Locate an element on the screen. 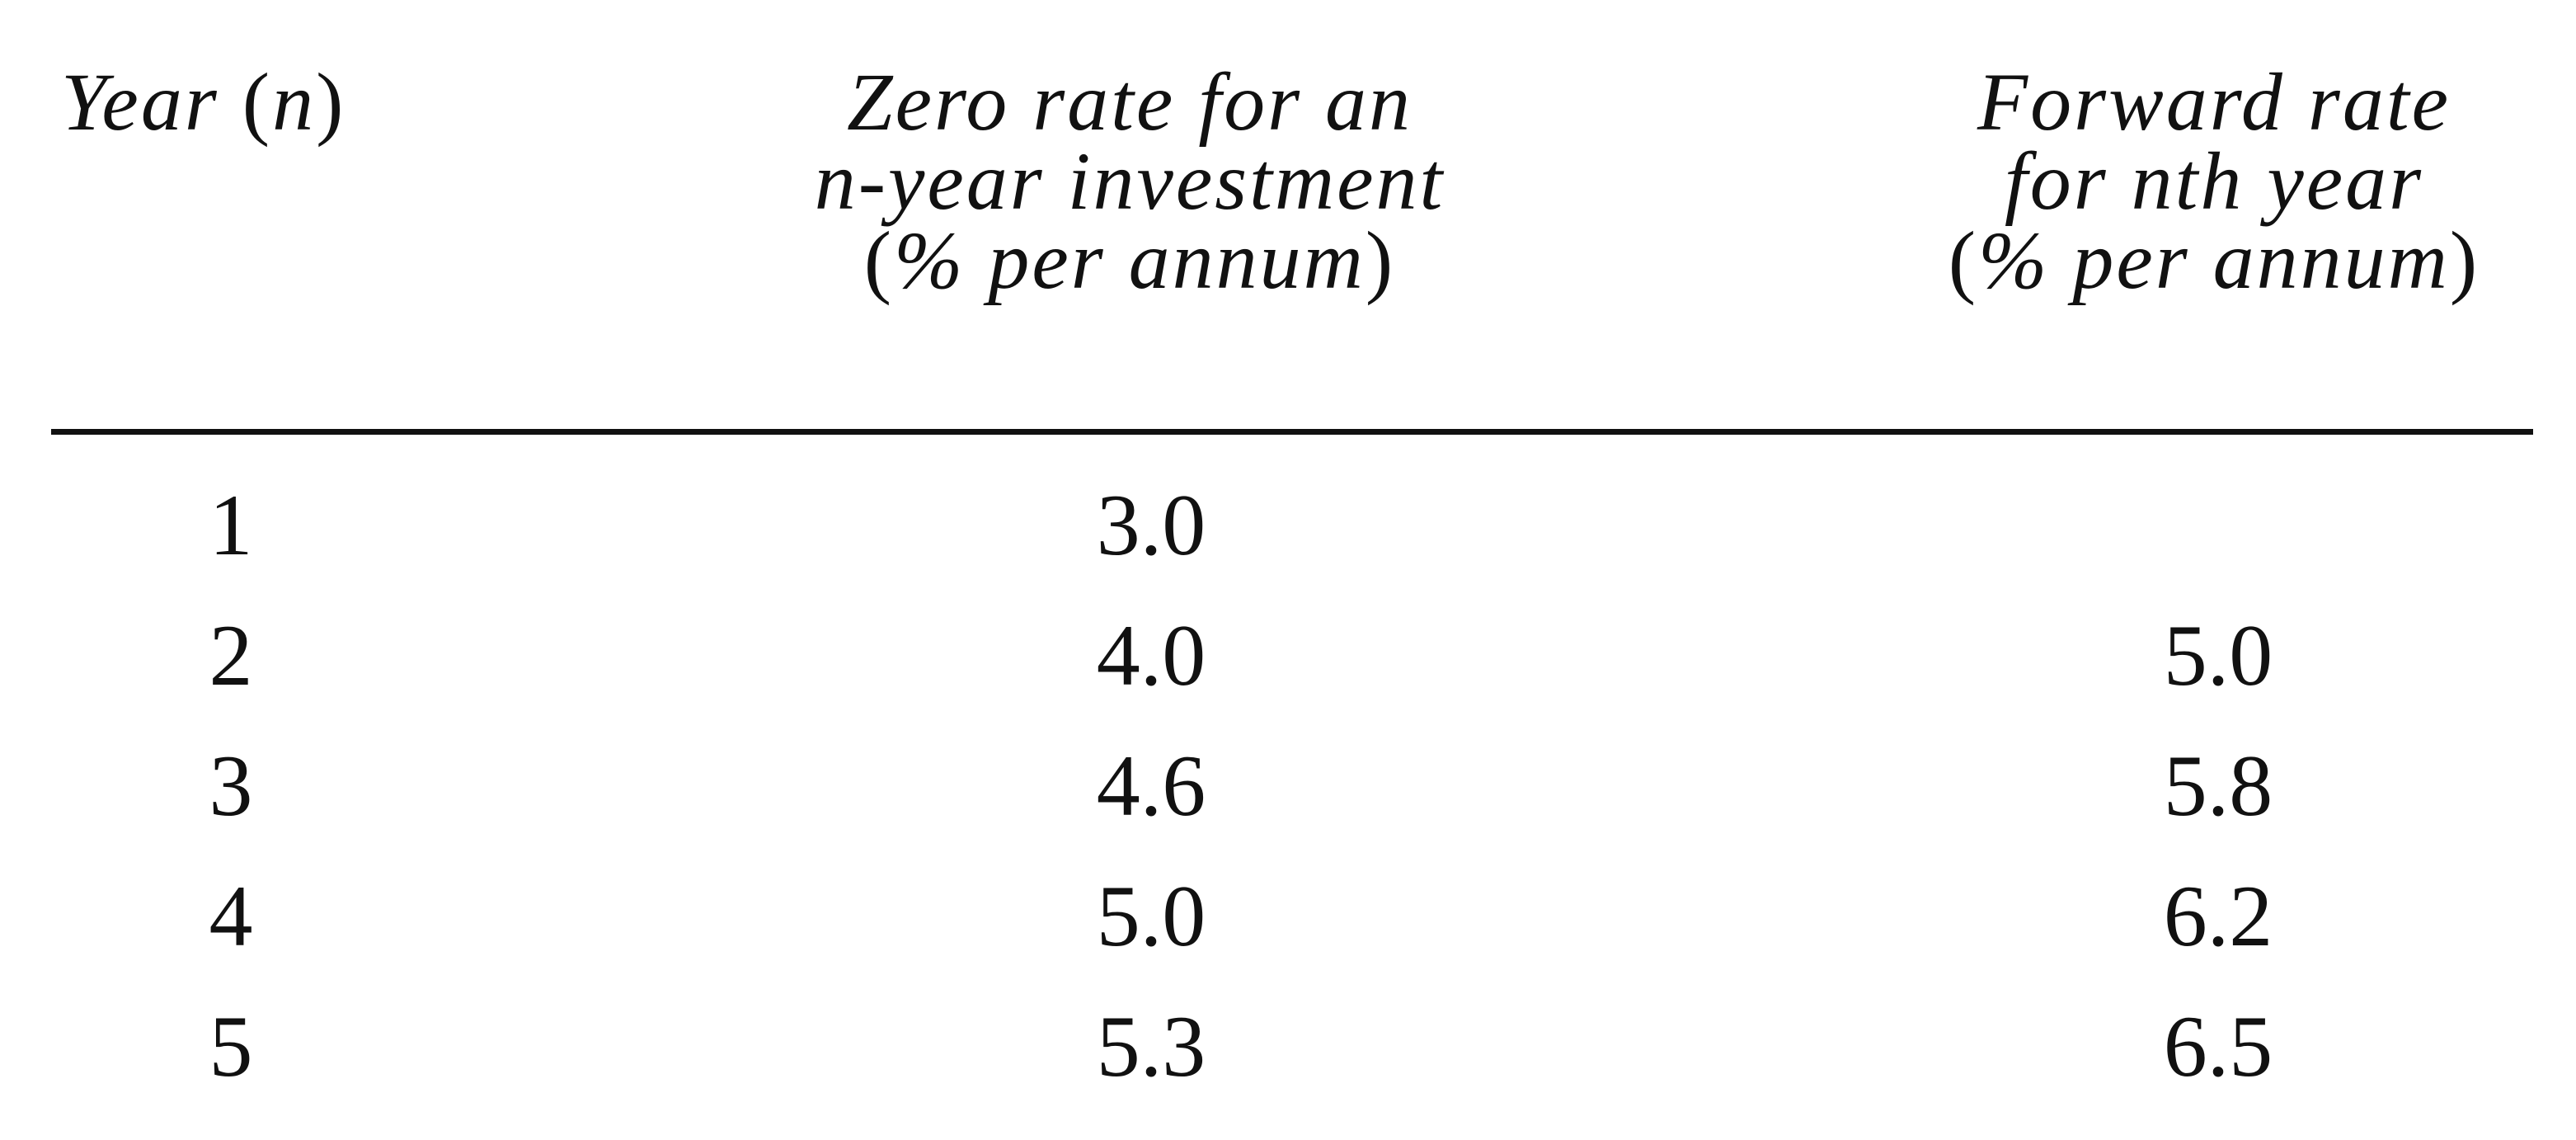 The height and width of the screenshot is (1140, 2576). header-zero-rate-line2-var: n is located at coordinates (836, 181).